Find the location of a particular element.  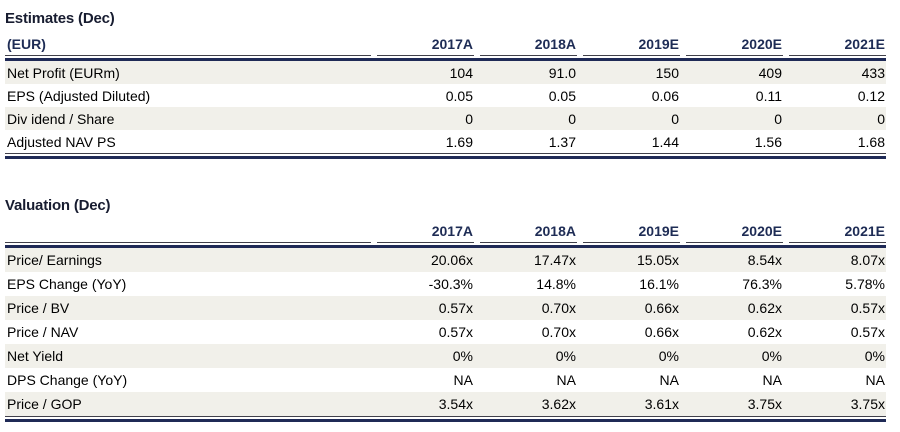

row-label: EPS (Adjusted Diluted) is located at coordinates (79, 95).